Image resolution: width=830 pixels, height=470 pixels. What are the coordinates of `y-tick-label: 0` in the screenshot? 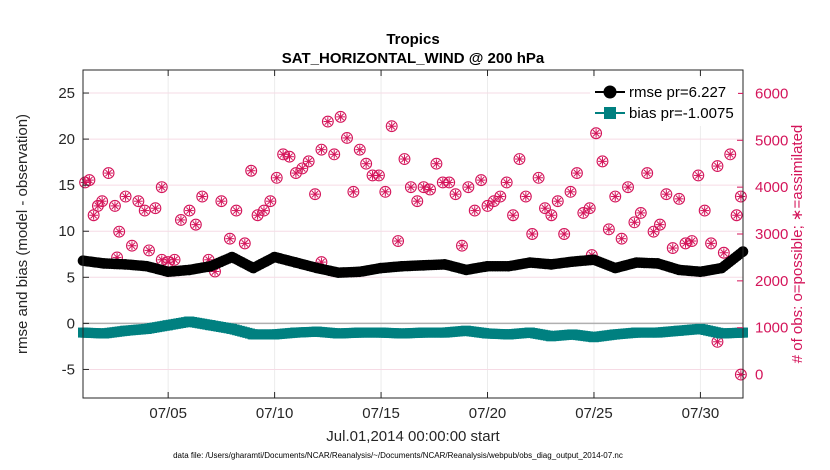 It's located at (71, 323).